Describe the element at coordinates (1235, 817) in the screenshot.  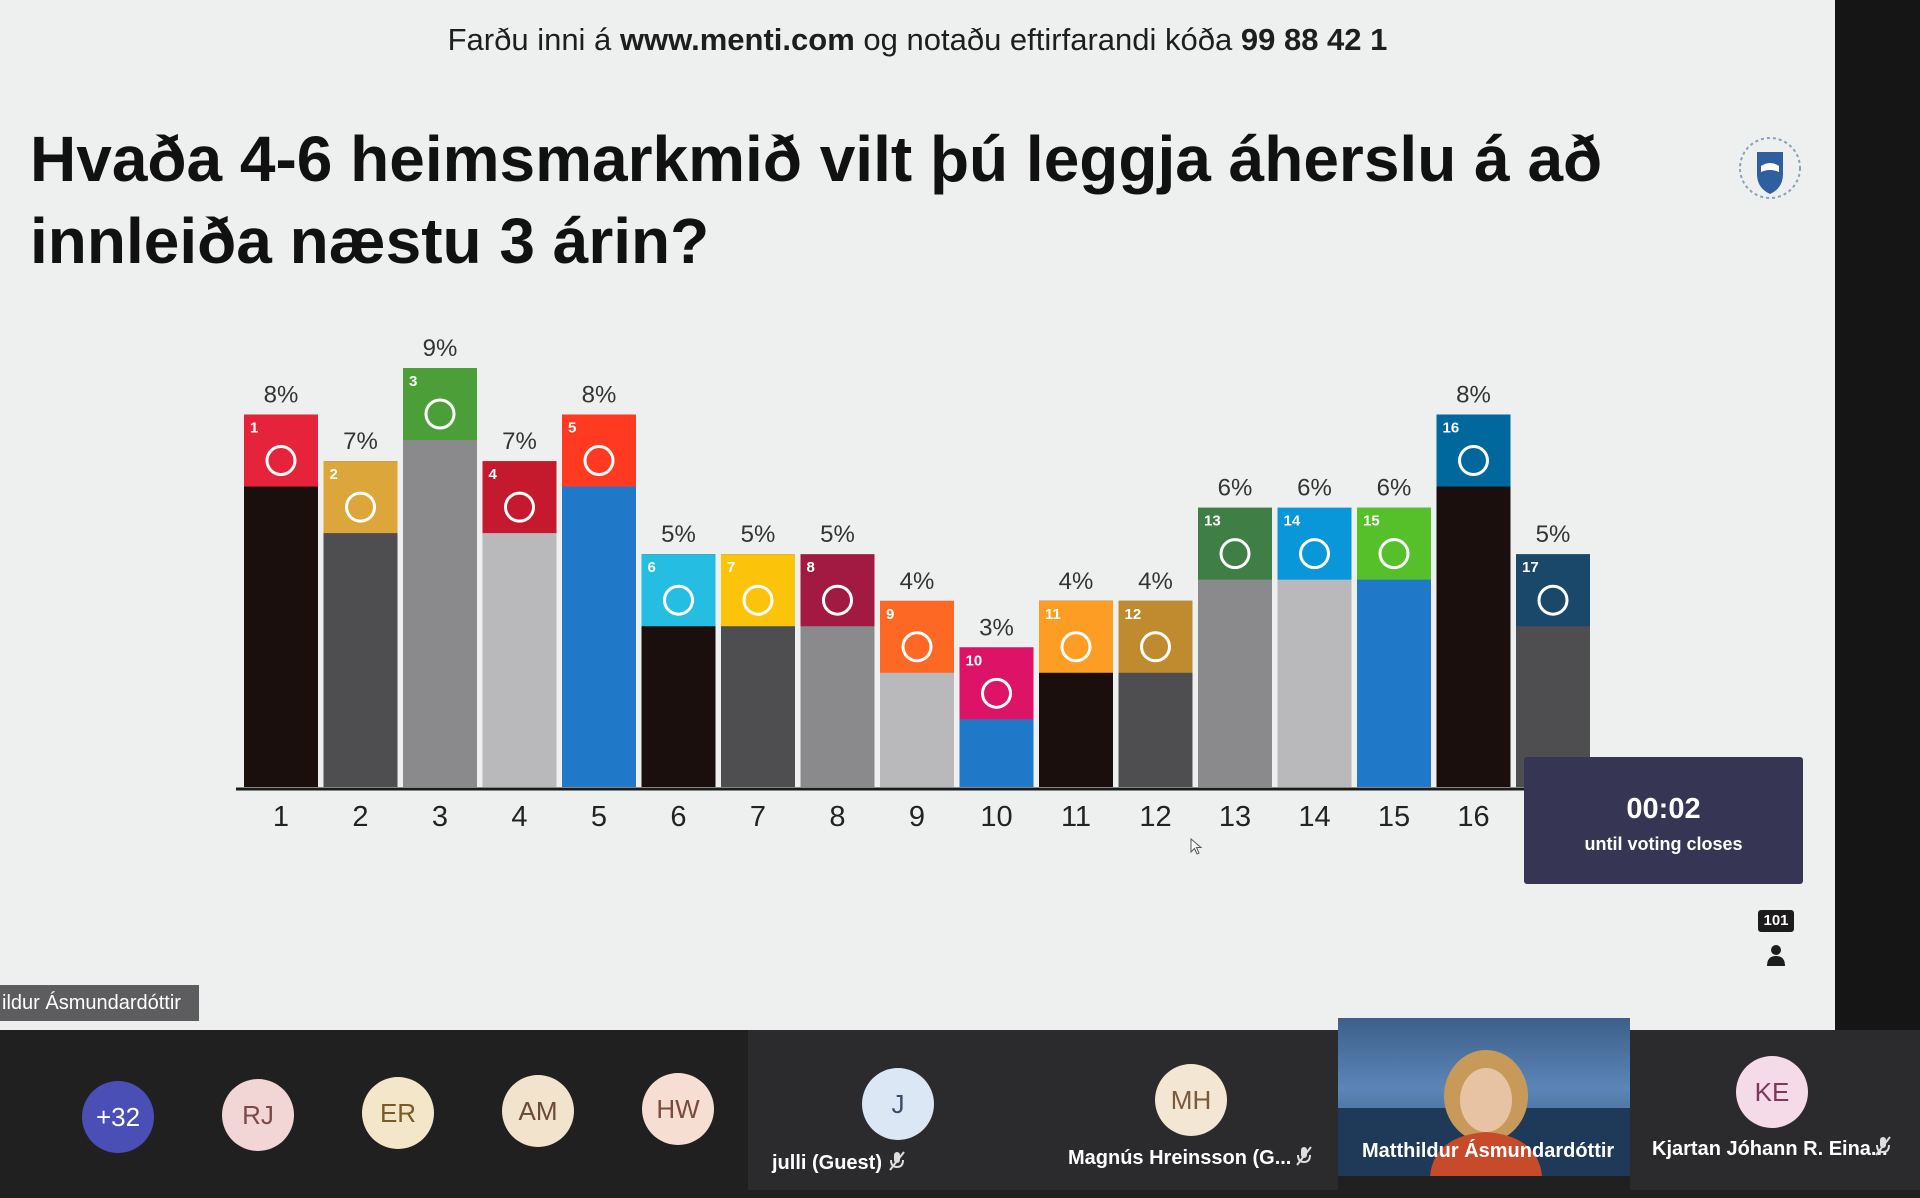
I see `x-tick-label-13: 13` at that location.